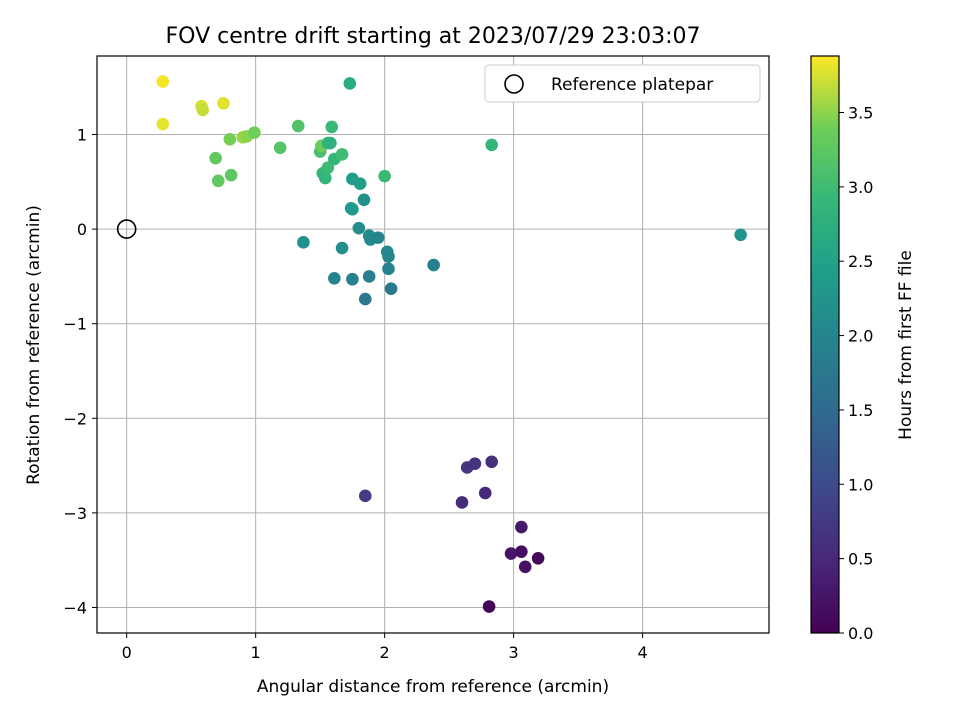 The image size is (960, 720). I want to click on colorbar-tick-label: 1.5, so click(860, 410).